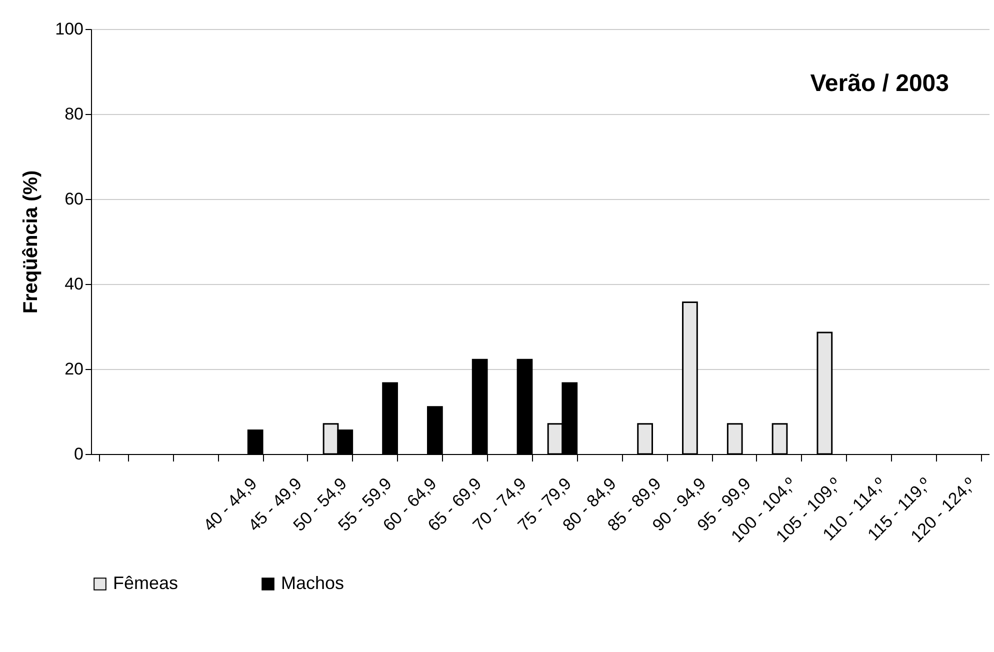 The width and height of the screenshot is (994, 652). Describe the element at coordinates (69, 29) in the screenshot. I see `y-tick-label: 100` at that location.